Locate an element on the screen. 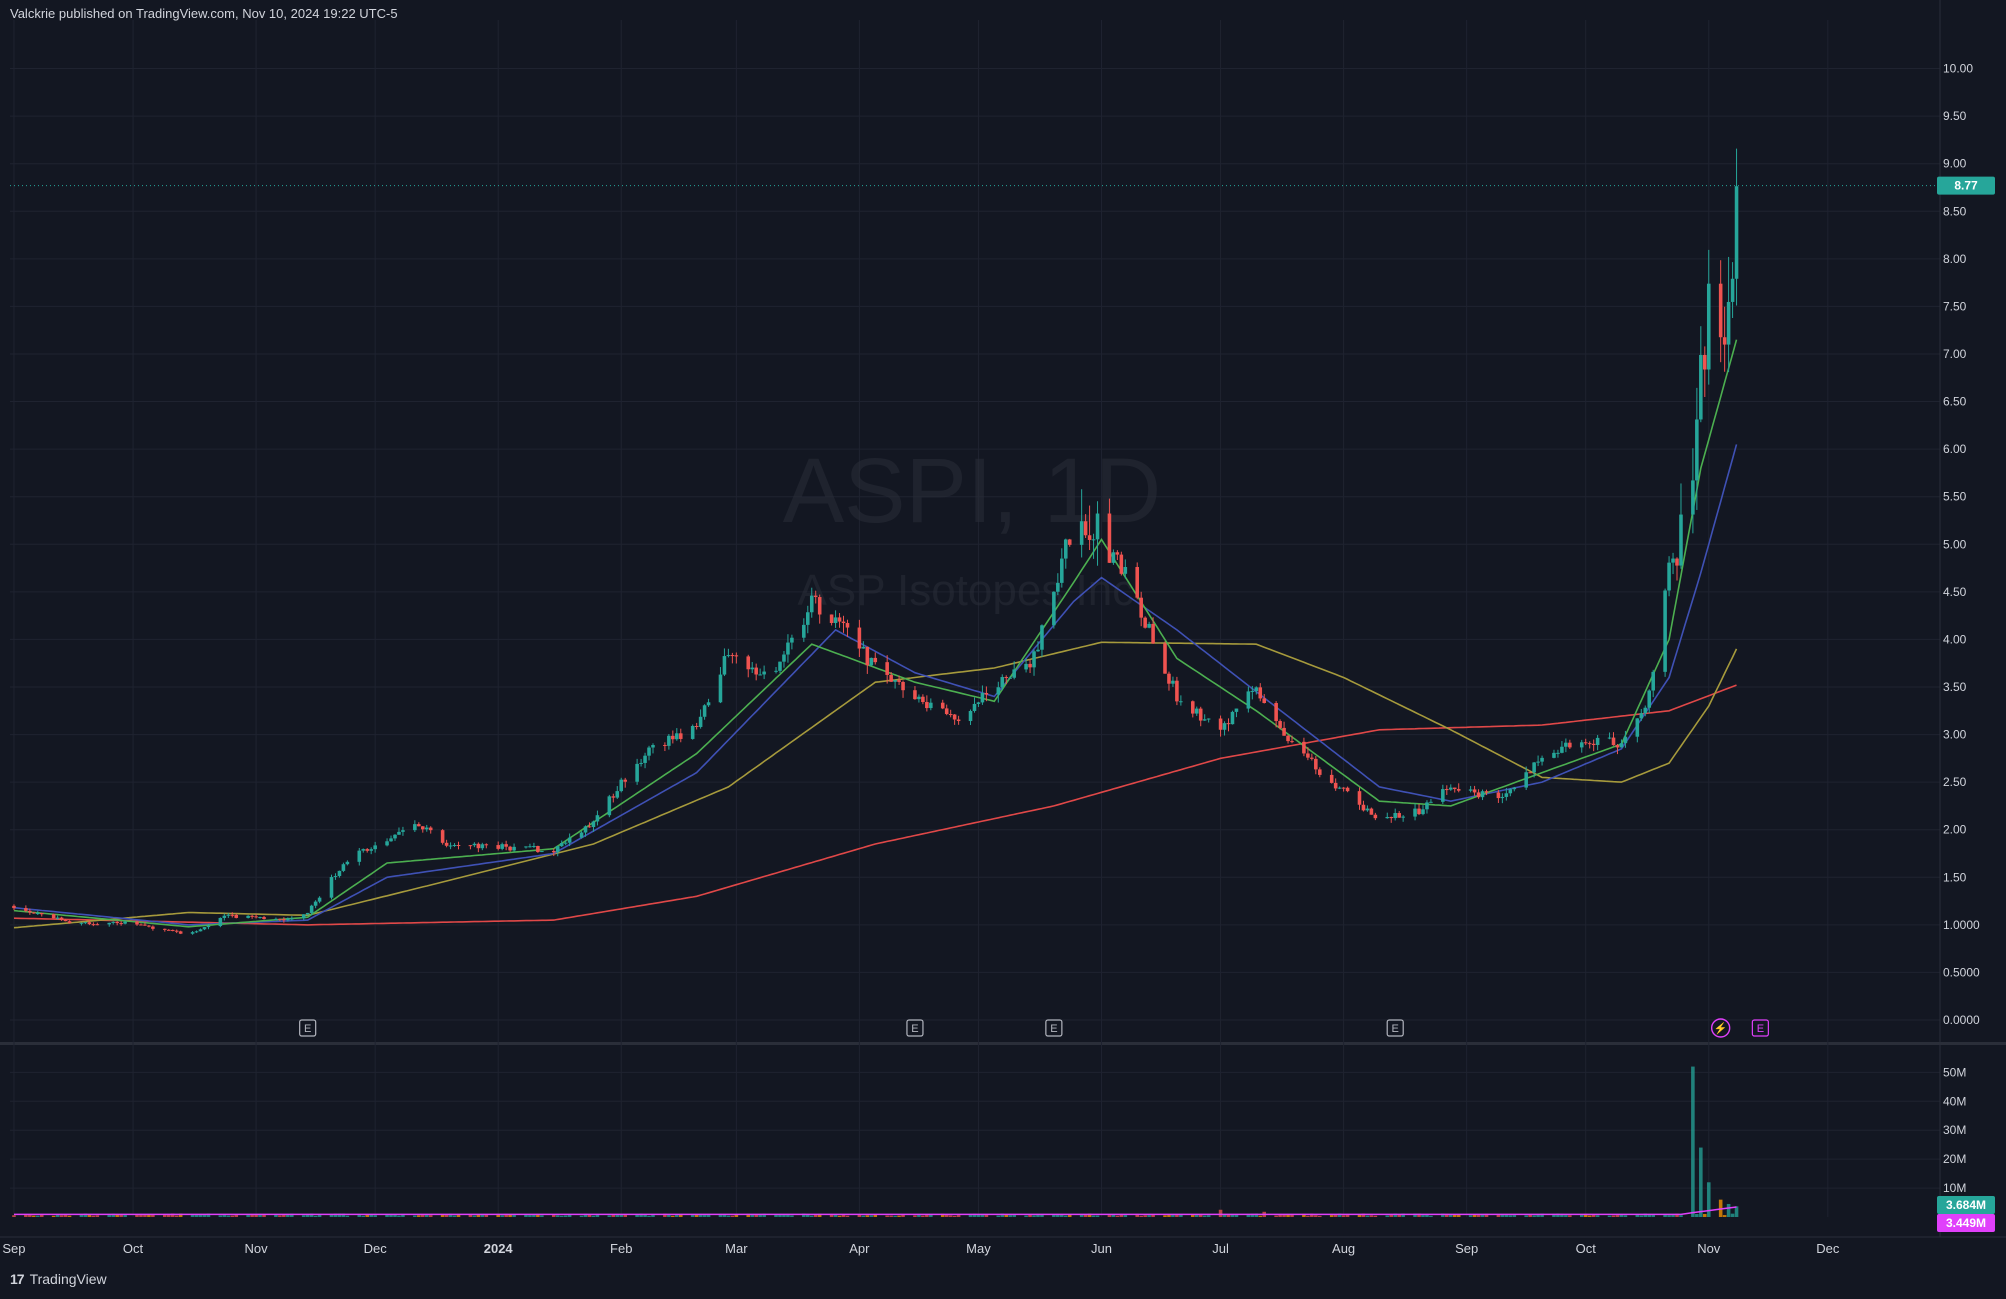 The height and width of the screenshot is (1299, 2006). price-tick-label: 2.50 is located at coordinates (1955, 782).